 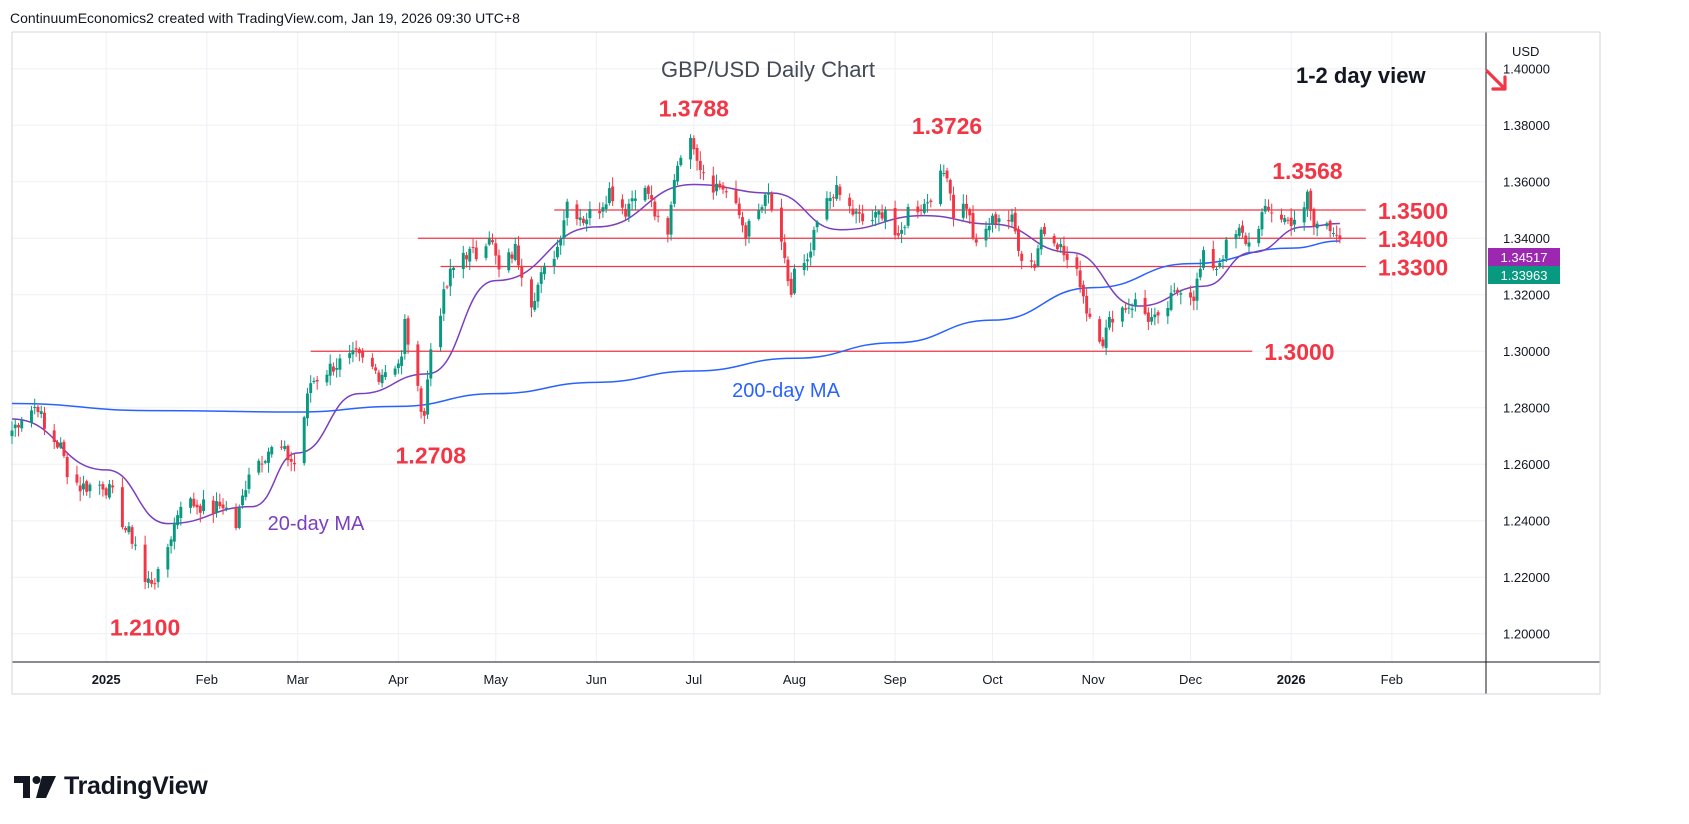 I want to click on chart-title: GBP/USD Daily Chart, so click(x=768, y=69).